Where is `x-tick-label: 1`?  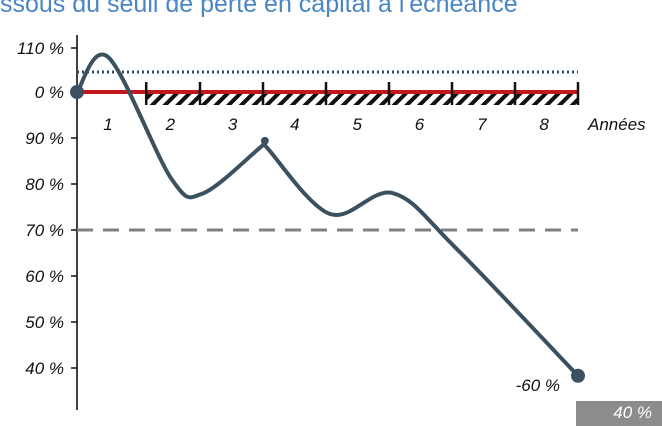
x-tick-label: 1 is located at coordinates (107, 124).